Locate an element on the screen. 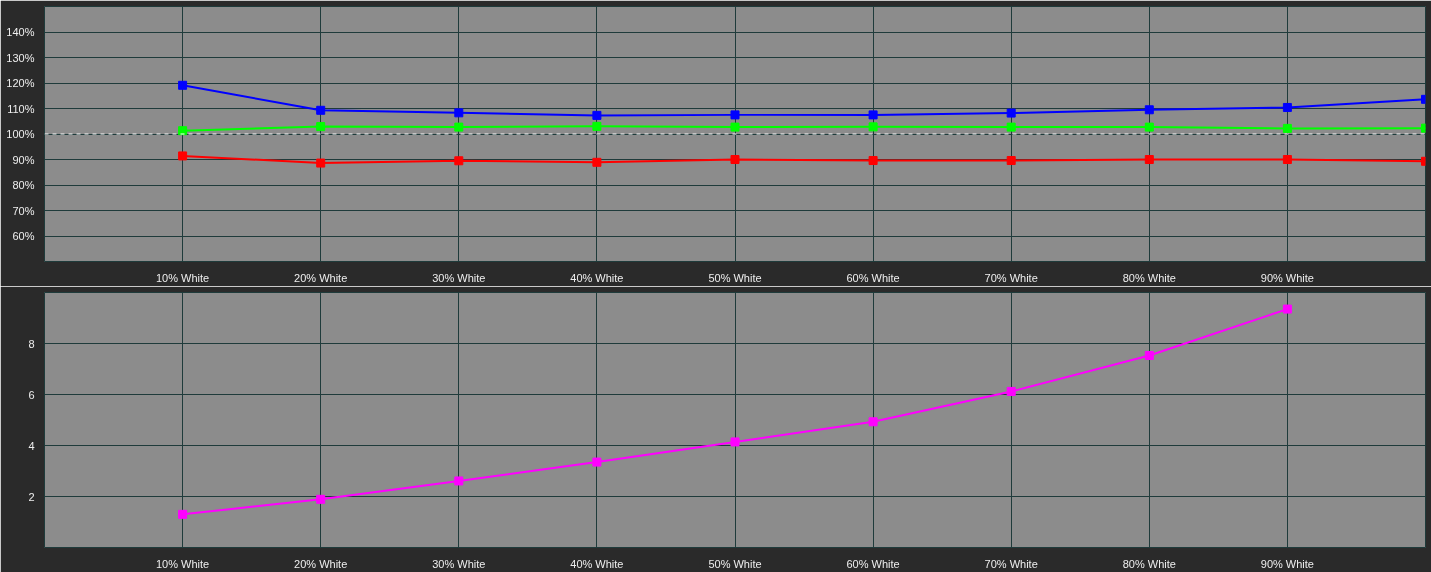  y-tick-label: 130% is located at coordinates (20, 57).